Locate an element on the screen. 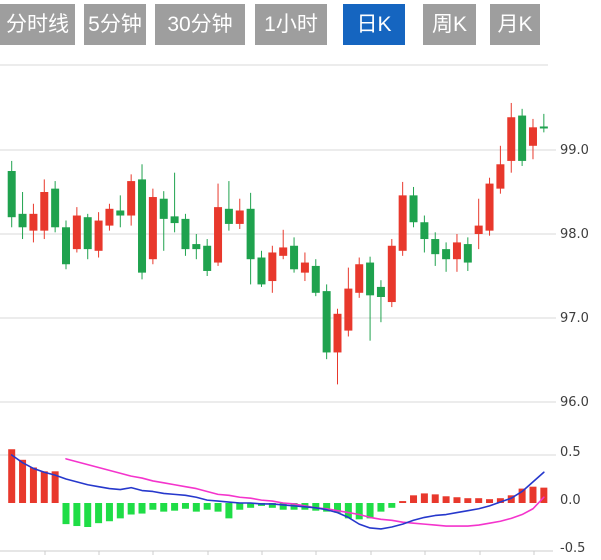  tab-1hour: 1小时 is located at coordinates (291, 24).